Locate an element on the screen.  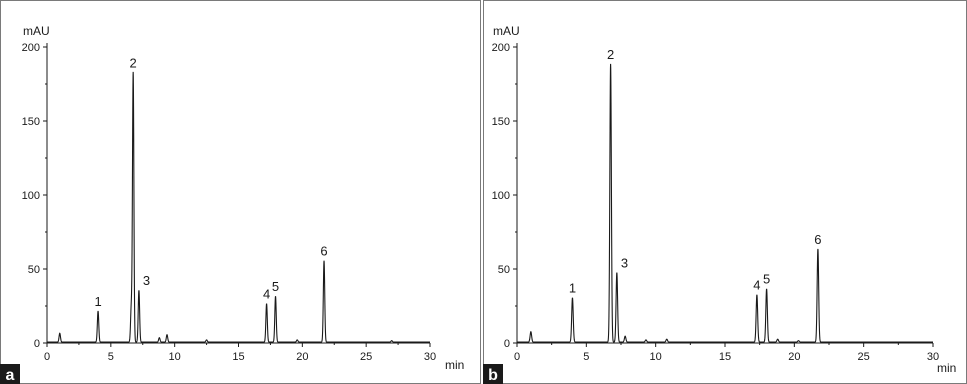
panel-tag-label: b is located at coordinates (493, 375).